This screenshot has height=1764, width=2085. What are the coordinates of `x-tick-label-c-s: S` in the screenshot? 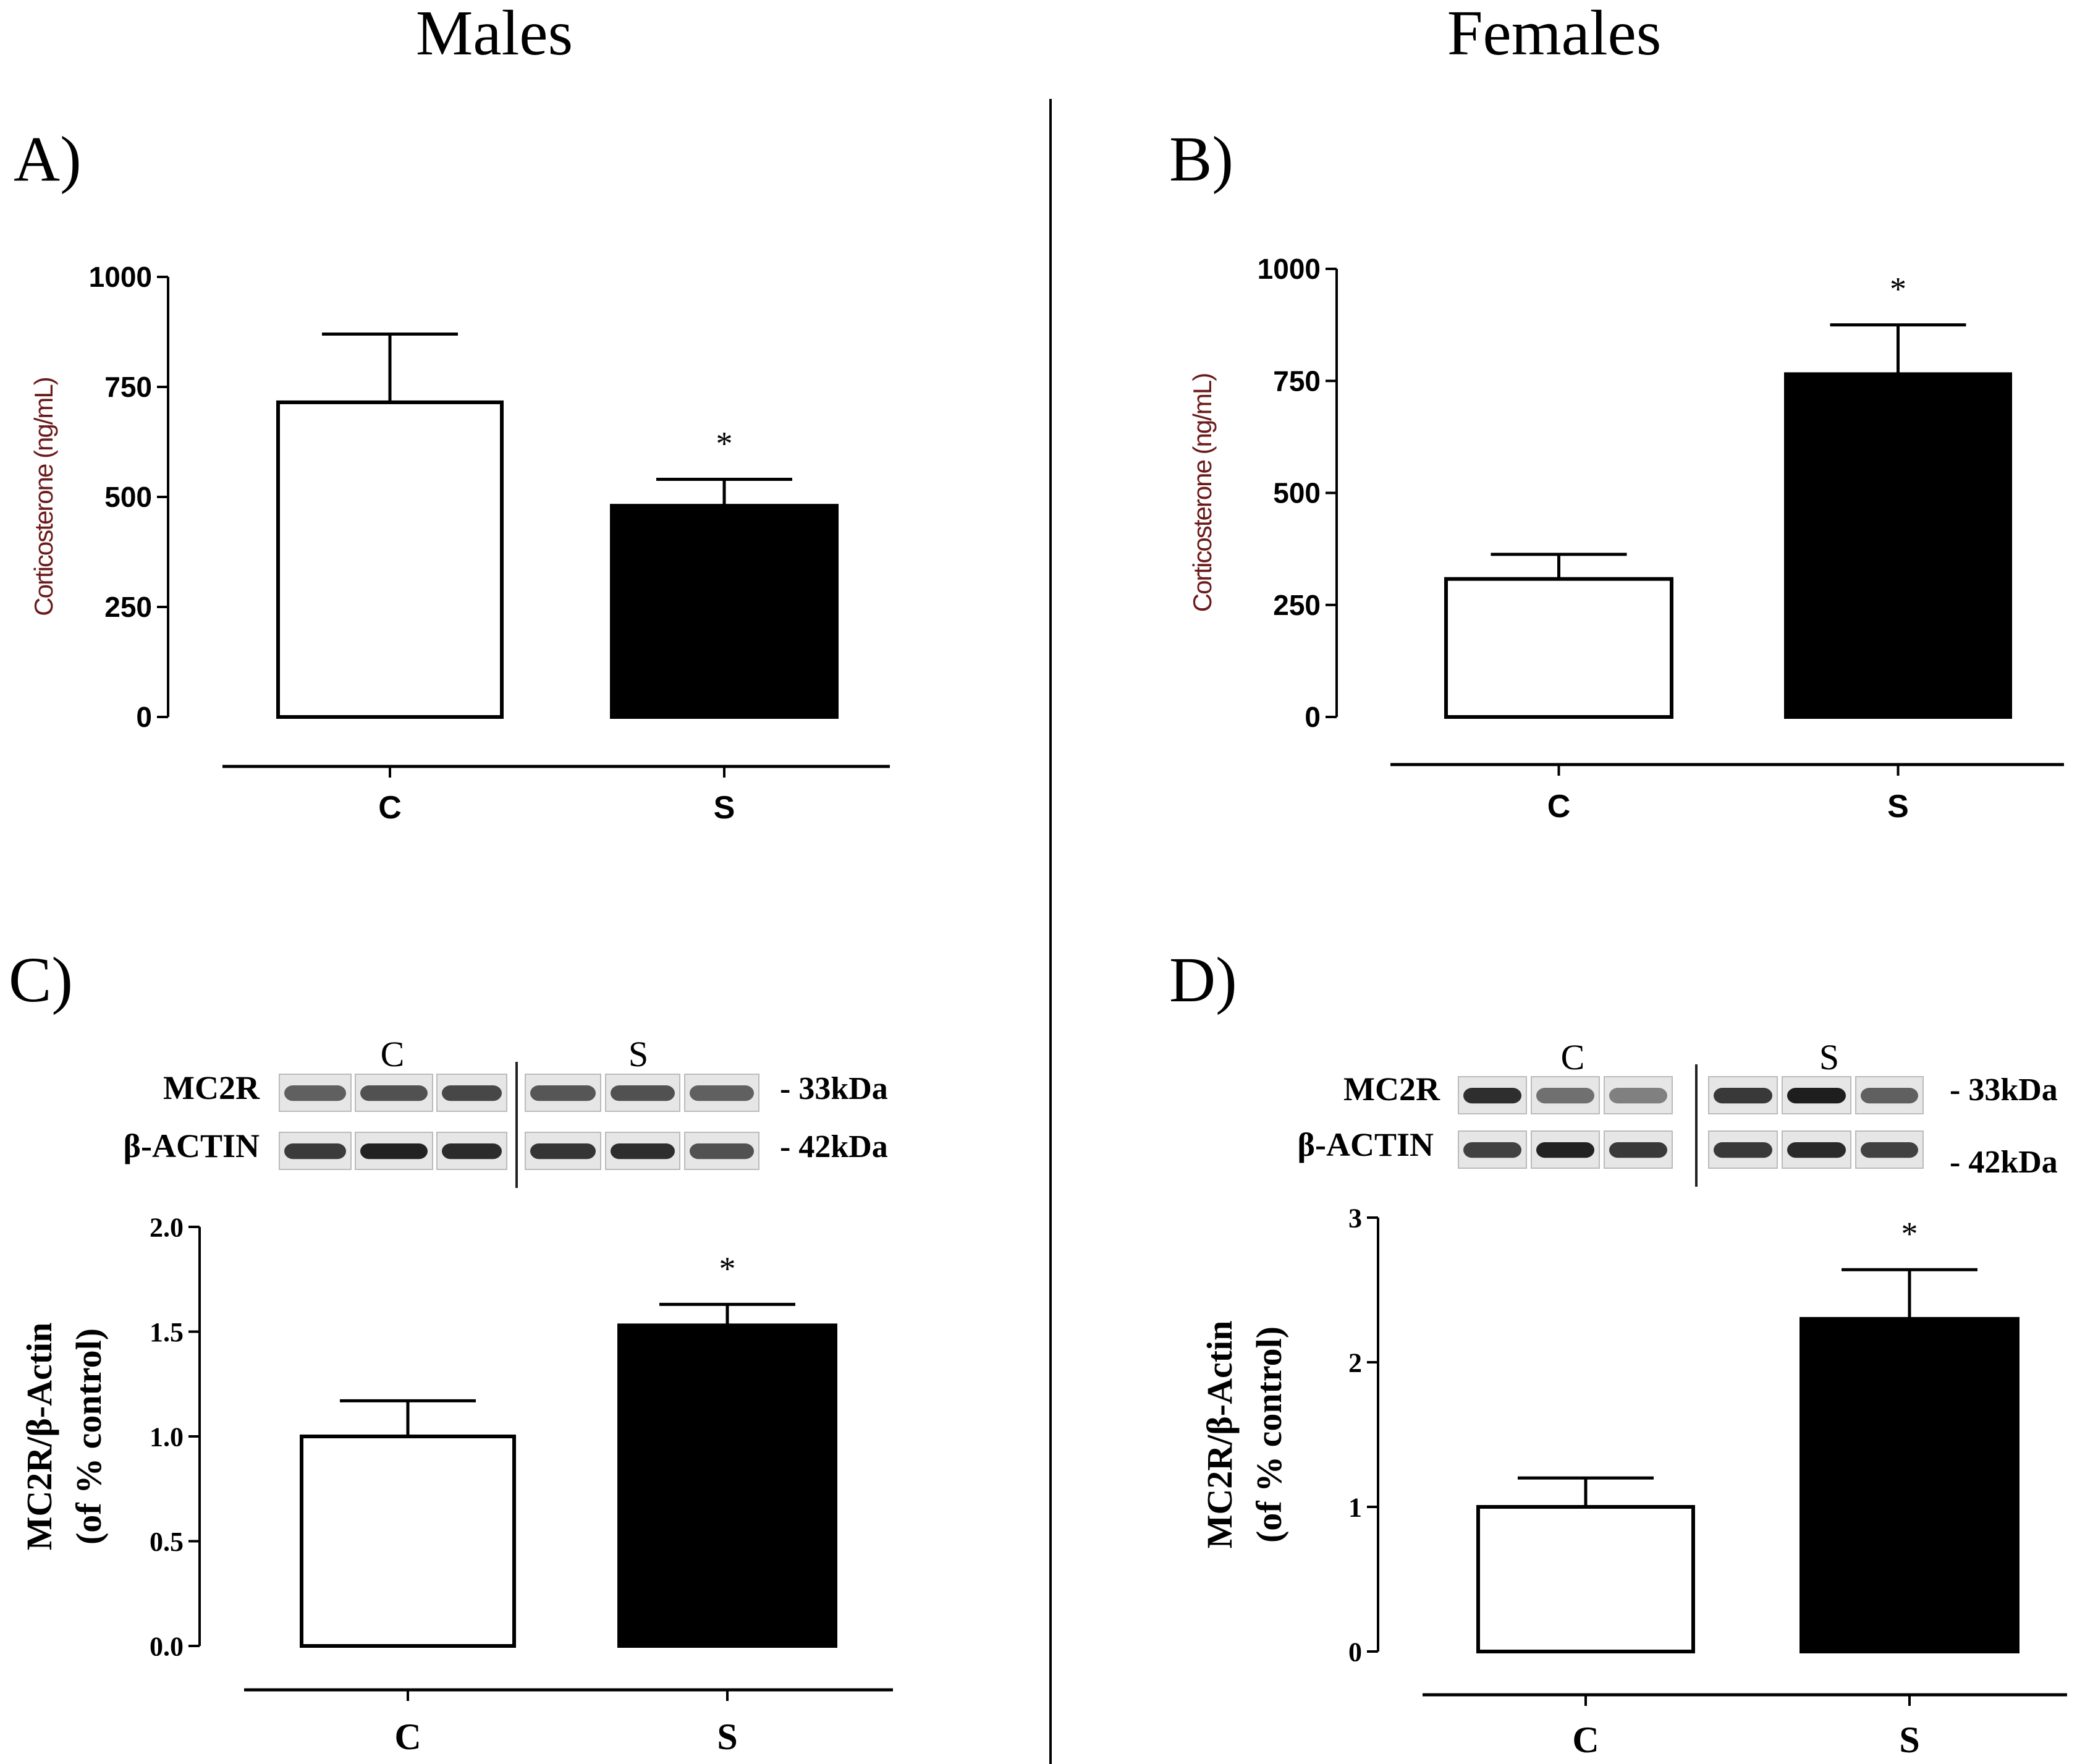 It's located at (727, 1737).